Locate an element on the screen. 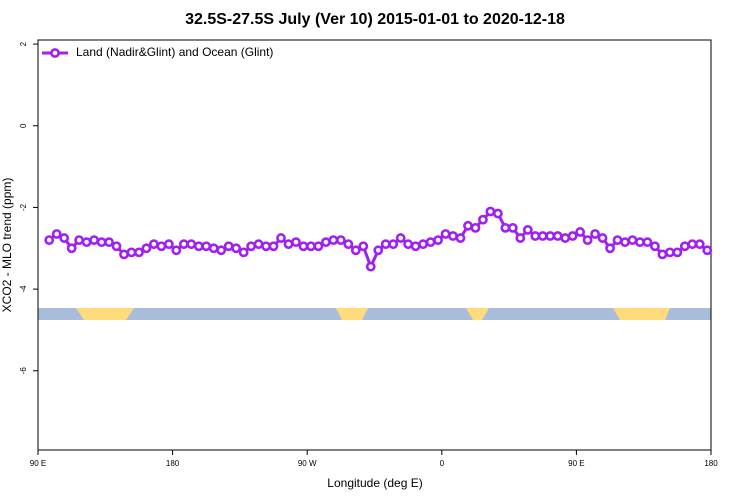 The height and width of the screenshot is (500, 750). y-tick-label: 0 is located at coordinates (23, 125).